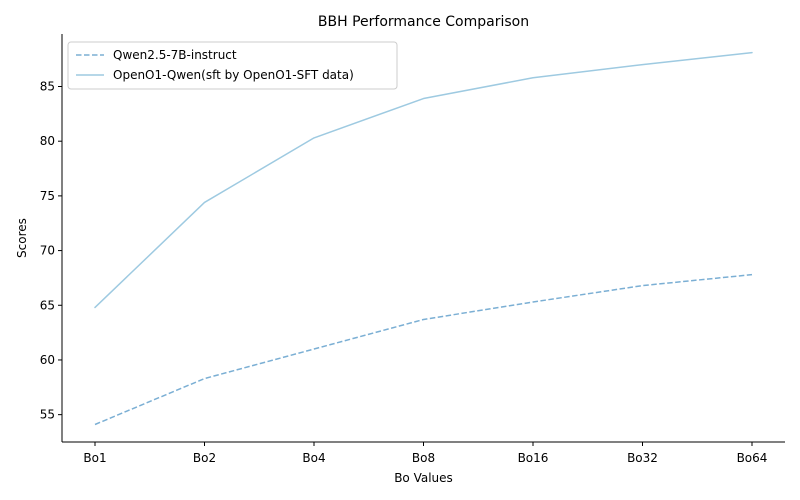  I want to click on legend-label-2: OpenO1-Qwen(sft by OpenO1-SFT data), so click(233, 75).